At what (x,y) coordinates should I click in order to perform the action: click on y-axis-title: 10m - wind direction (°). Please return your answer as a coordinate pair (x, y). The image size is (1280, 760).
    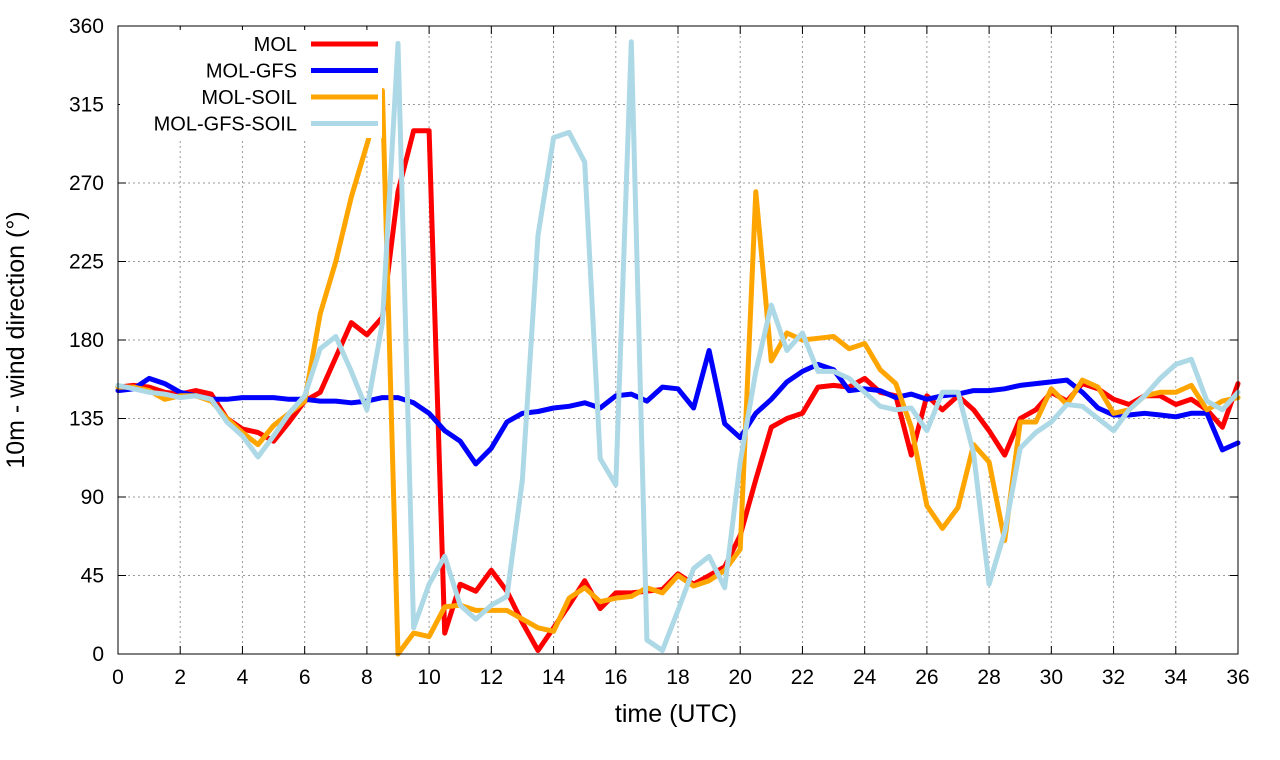
    Looking at the image, I should click on (16, 339).